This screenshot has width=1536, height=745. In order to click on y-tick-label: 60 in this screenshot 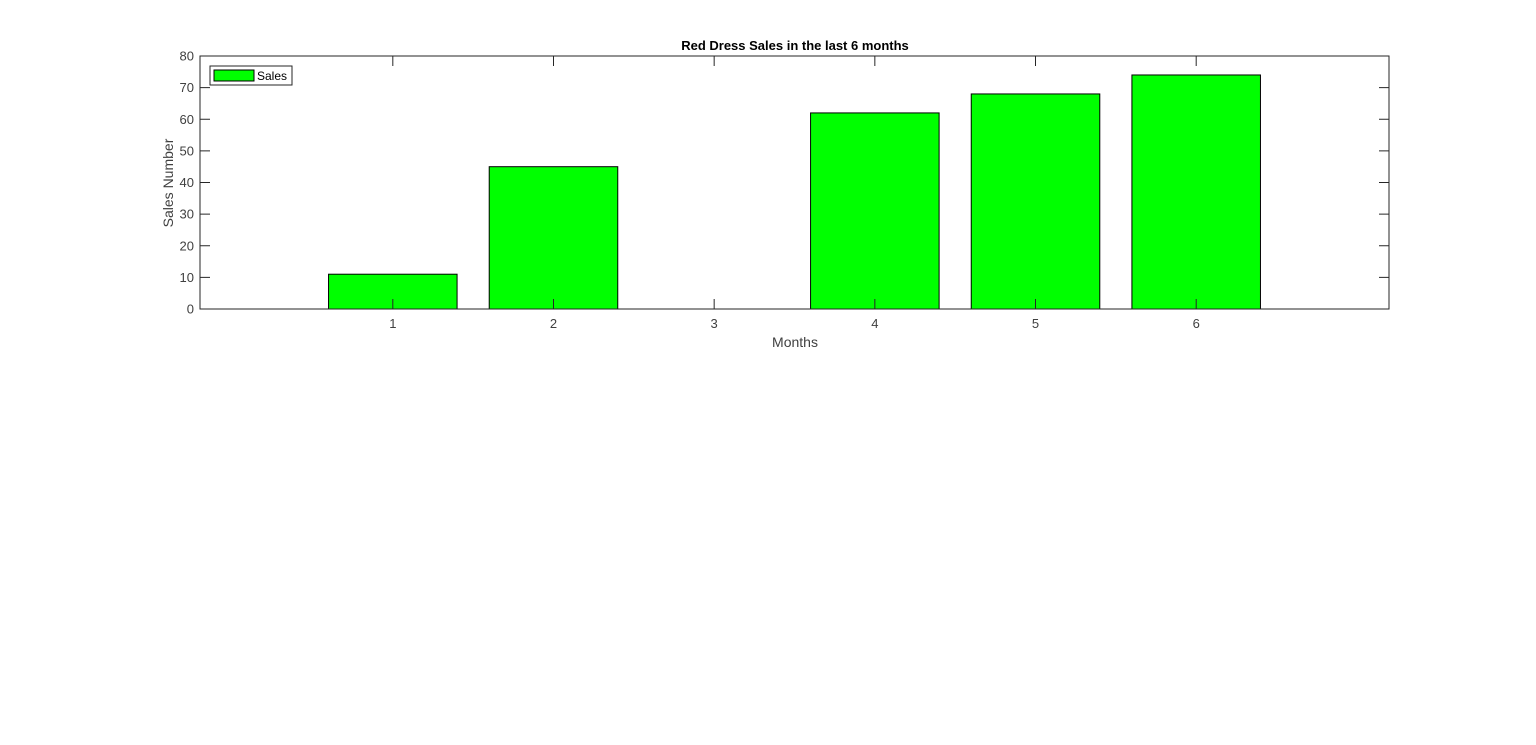, I will do `click(187, 119)`.